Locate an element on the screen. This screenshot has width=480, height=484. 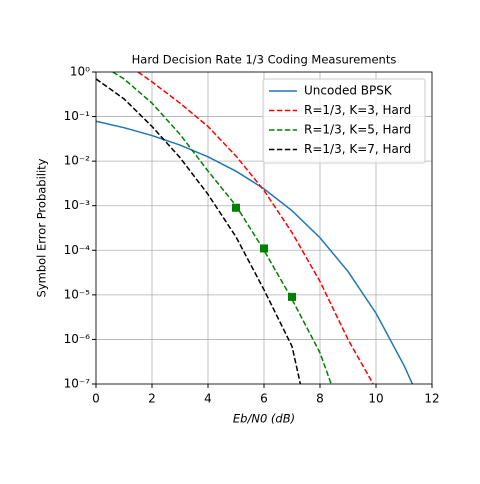
x-tick-label: 6 is located at coordinates (264, 399).